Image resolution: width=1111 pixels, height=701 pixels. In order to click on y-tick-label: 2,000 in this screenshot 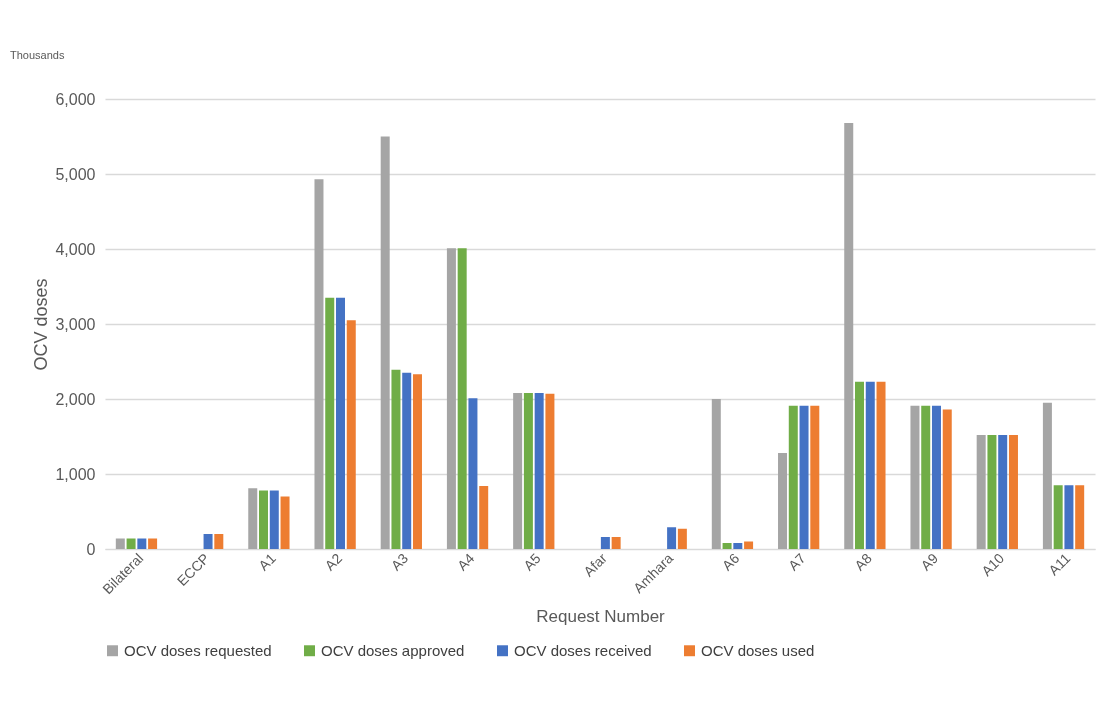, I will do `click(75, 399)`.